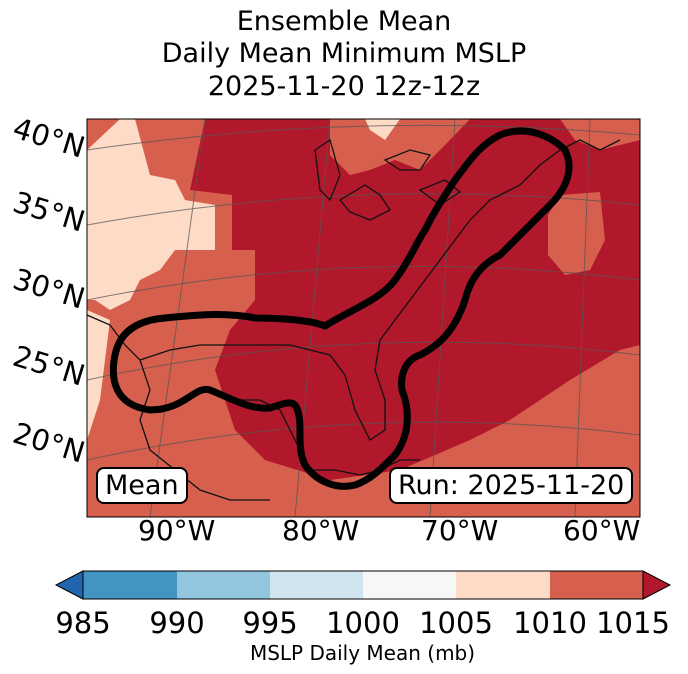  I want to click on band-1010-1015-nw, so click(146, 144).